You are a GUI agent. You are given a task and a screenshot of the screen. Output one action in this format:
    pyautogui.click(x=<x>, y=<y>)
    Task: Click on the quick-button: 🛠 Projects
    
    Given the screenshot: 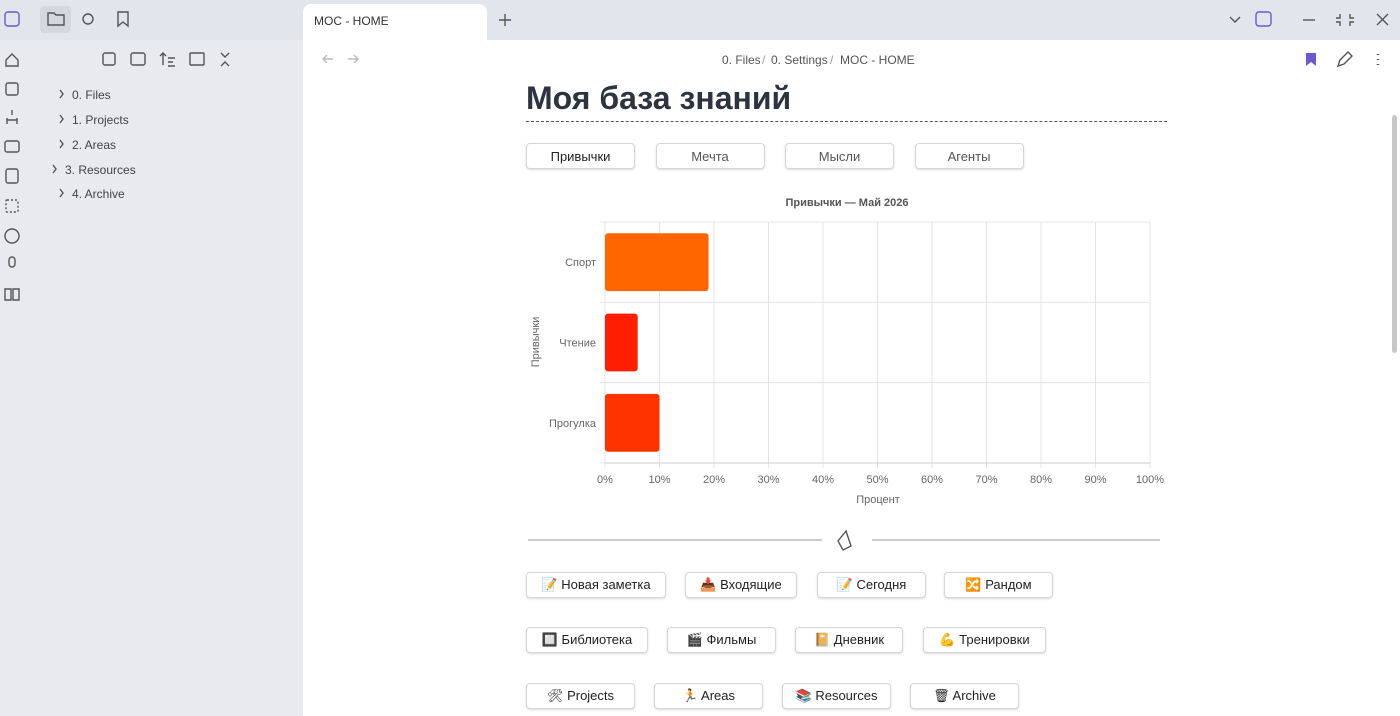 What is the action you would take?
    pyautogui.click(x=580, y=696)
    